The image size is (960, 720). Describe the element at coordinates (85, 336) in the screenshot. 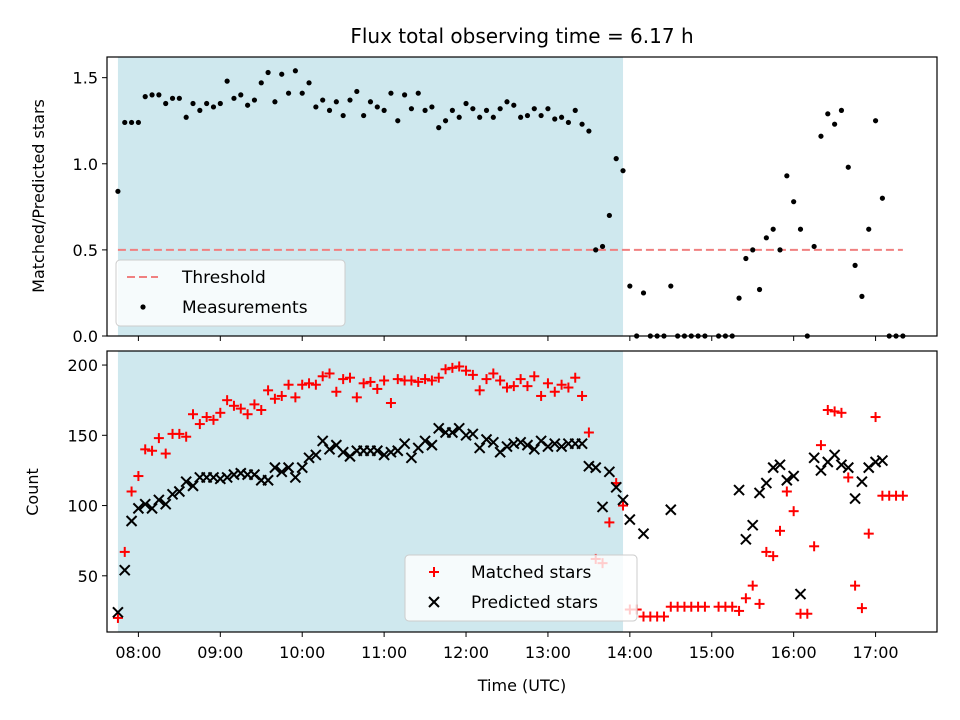

I see `y-tick-label: 0.0` at that location.